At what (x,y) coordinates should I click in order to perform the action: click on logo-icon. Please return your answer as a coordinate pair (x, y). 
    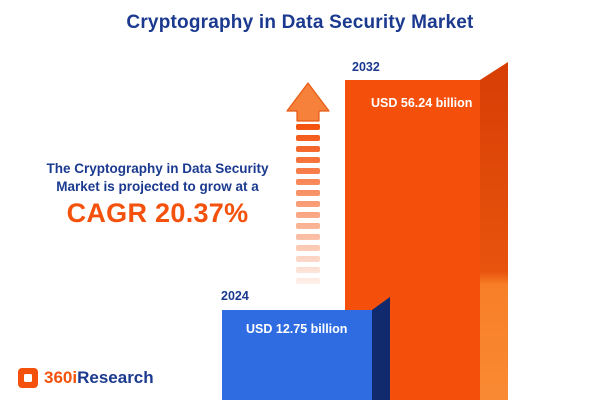
    Looking at the image, I should click on (28, 378).